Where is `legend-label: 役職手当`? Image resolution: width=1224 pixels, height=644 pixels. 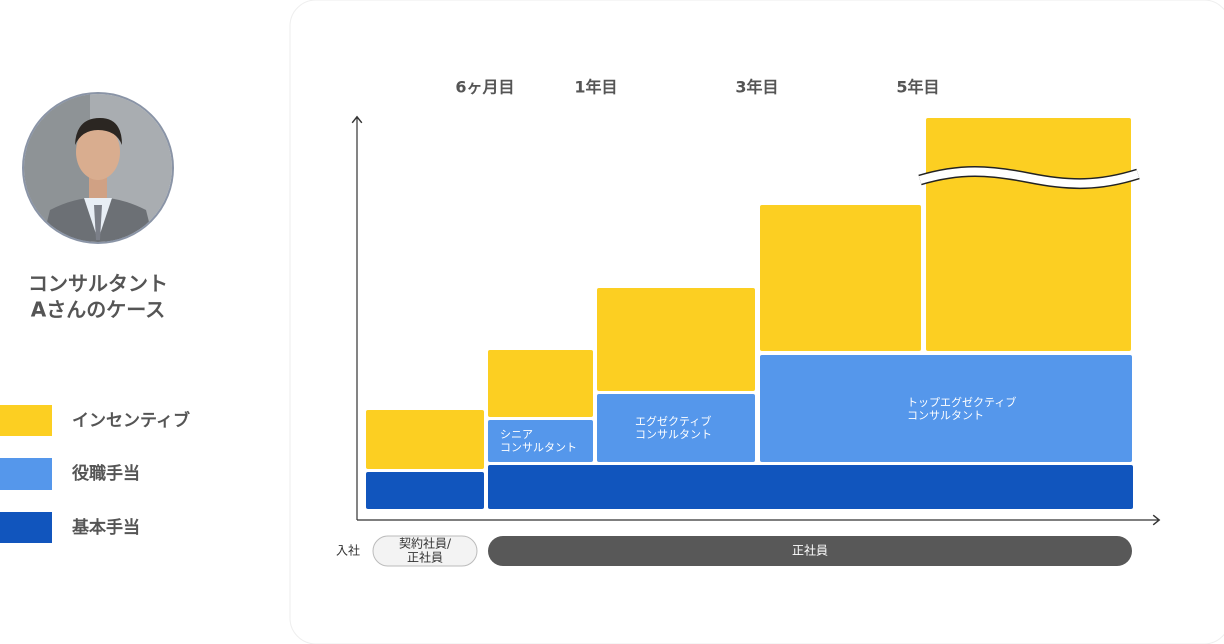
legend-label: 役職手当 is located at coordinates (105, 473).